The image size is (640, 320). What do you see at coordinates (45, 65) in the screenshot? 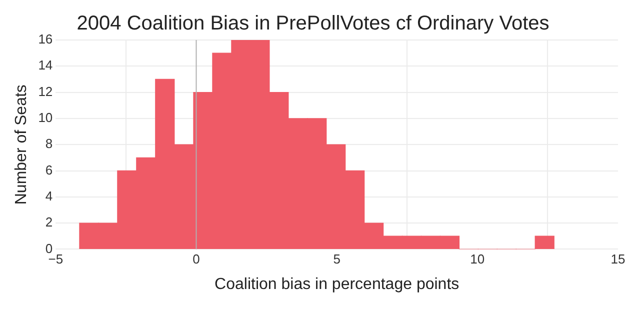
I see `y-tick-label: 14` at bounding box center [45, 65].